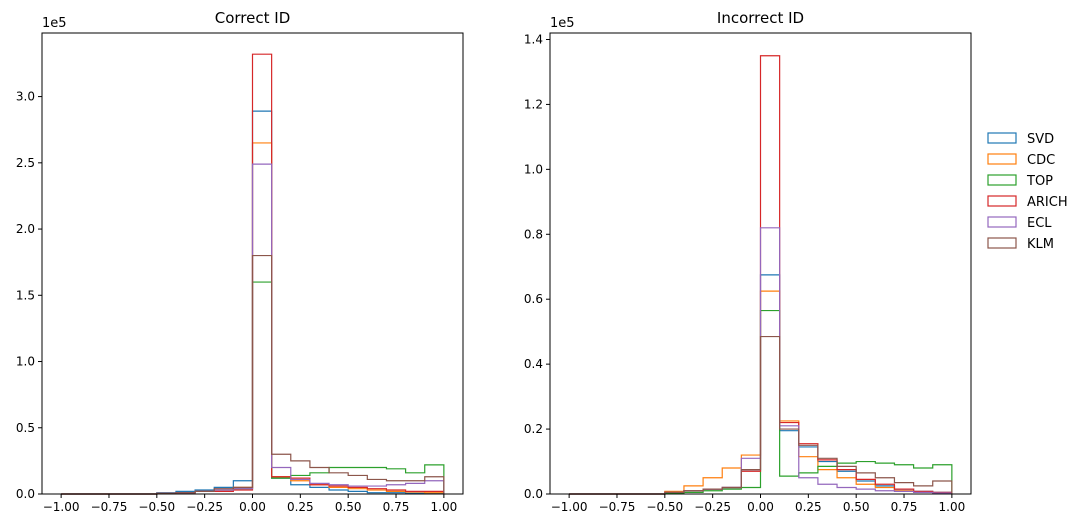 The height and width of the screenshot is (528, 1086). I want to click on legend-swatch-svd, so click(1002, 138).